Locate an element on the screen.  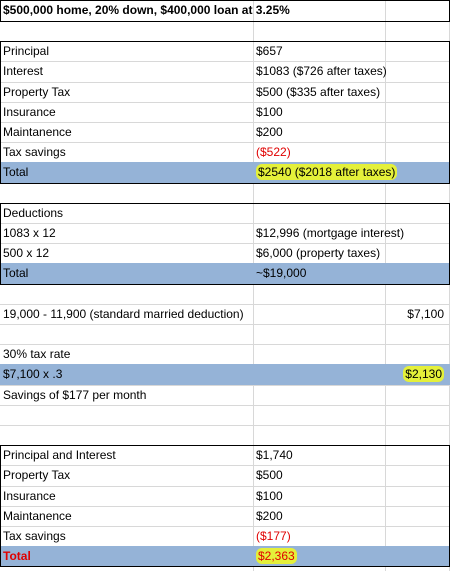
row-value: $500 is located at coordinates (269, 475).